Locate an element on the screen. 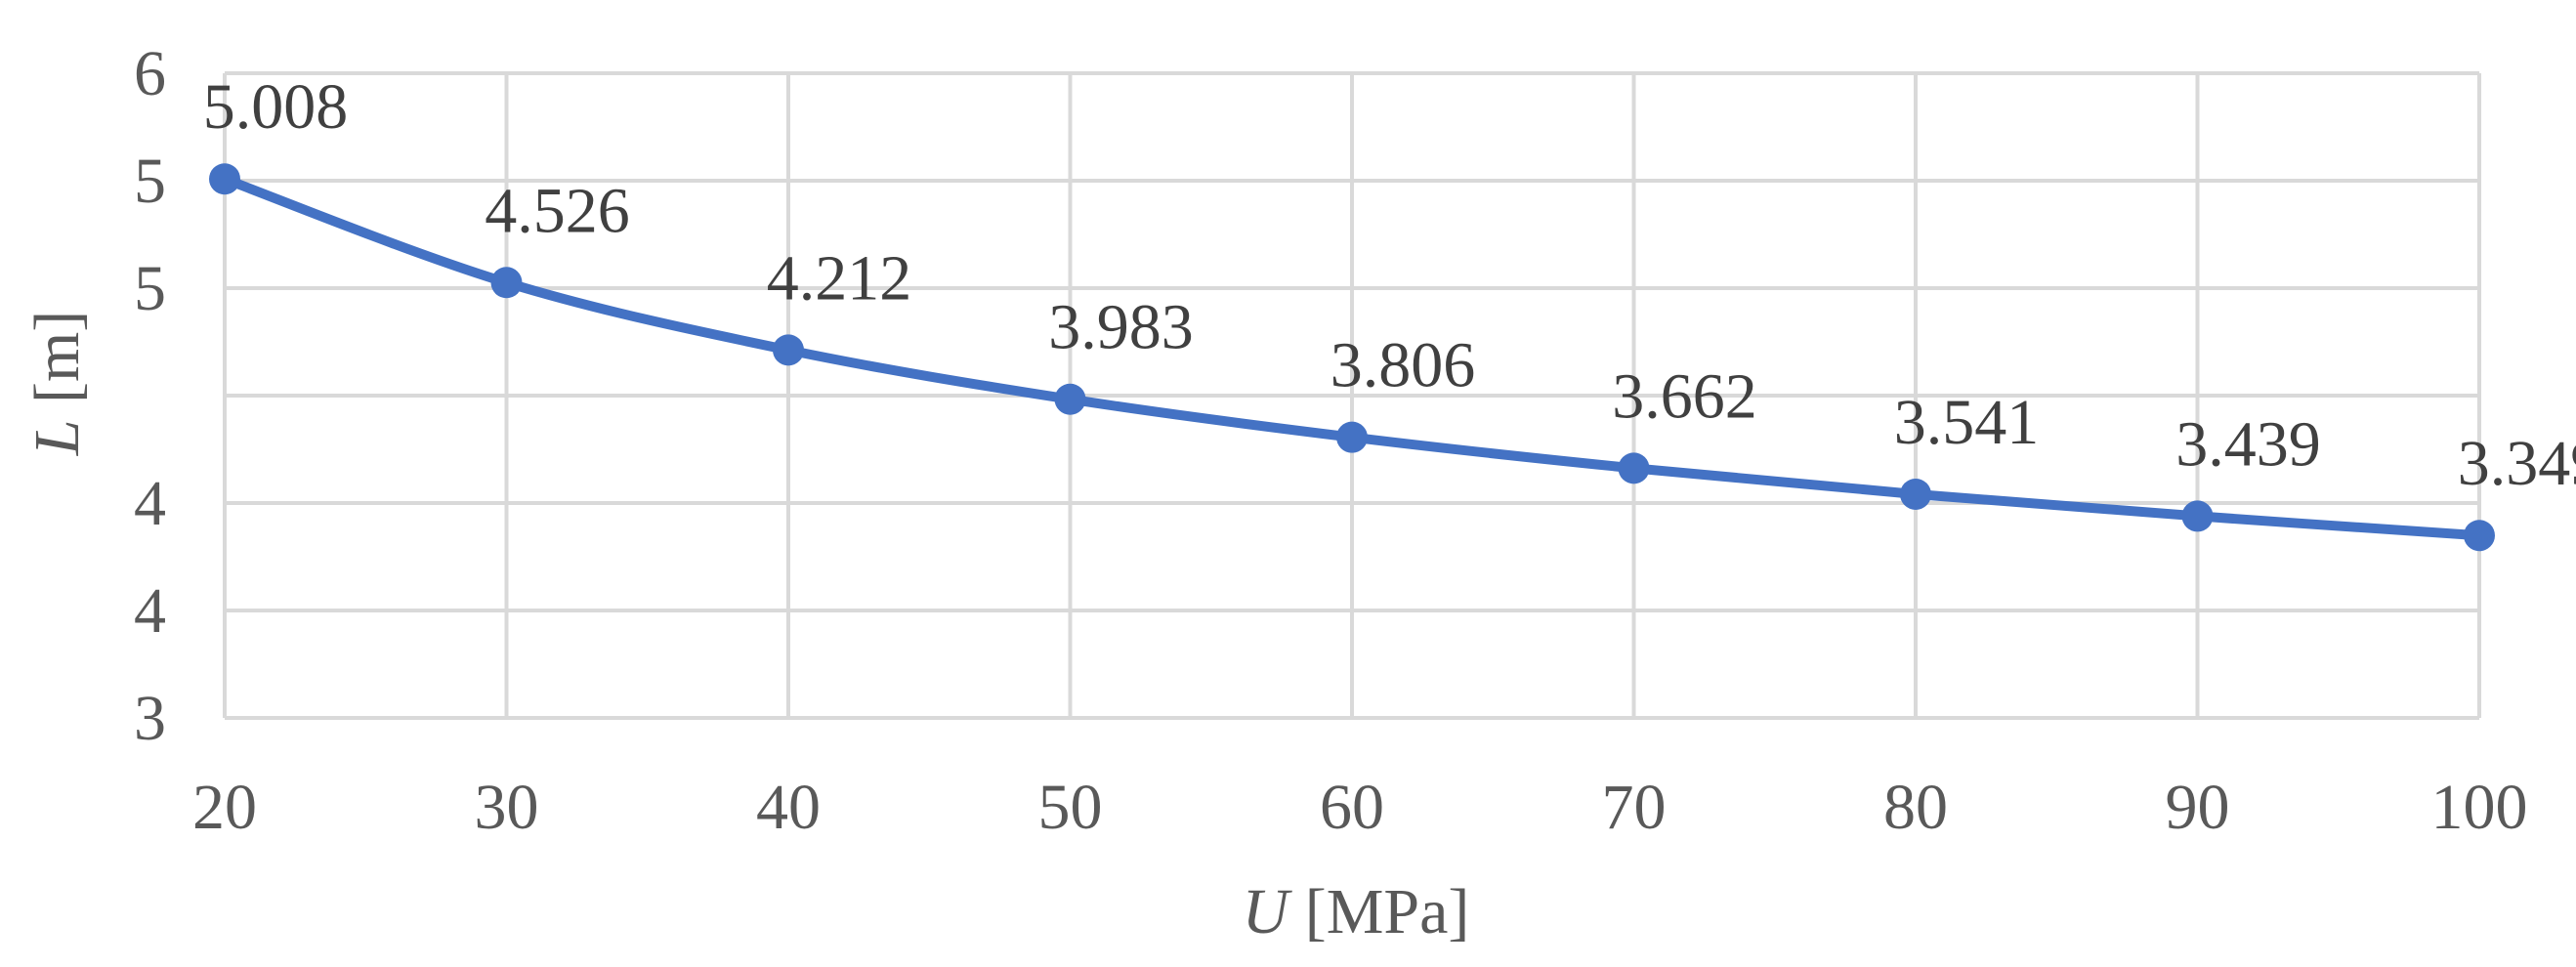 This screenshot has width=2576, height=967. data-label: 4.212 is located at coordinates (839, 278).